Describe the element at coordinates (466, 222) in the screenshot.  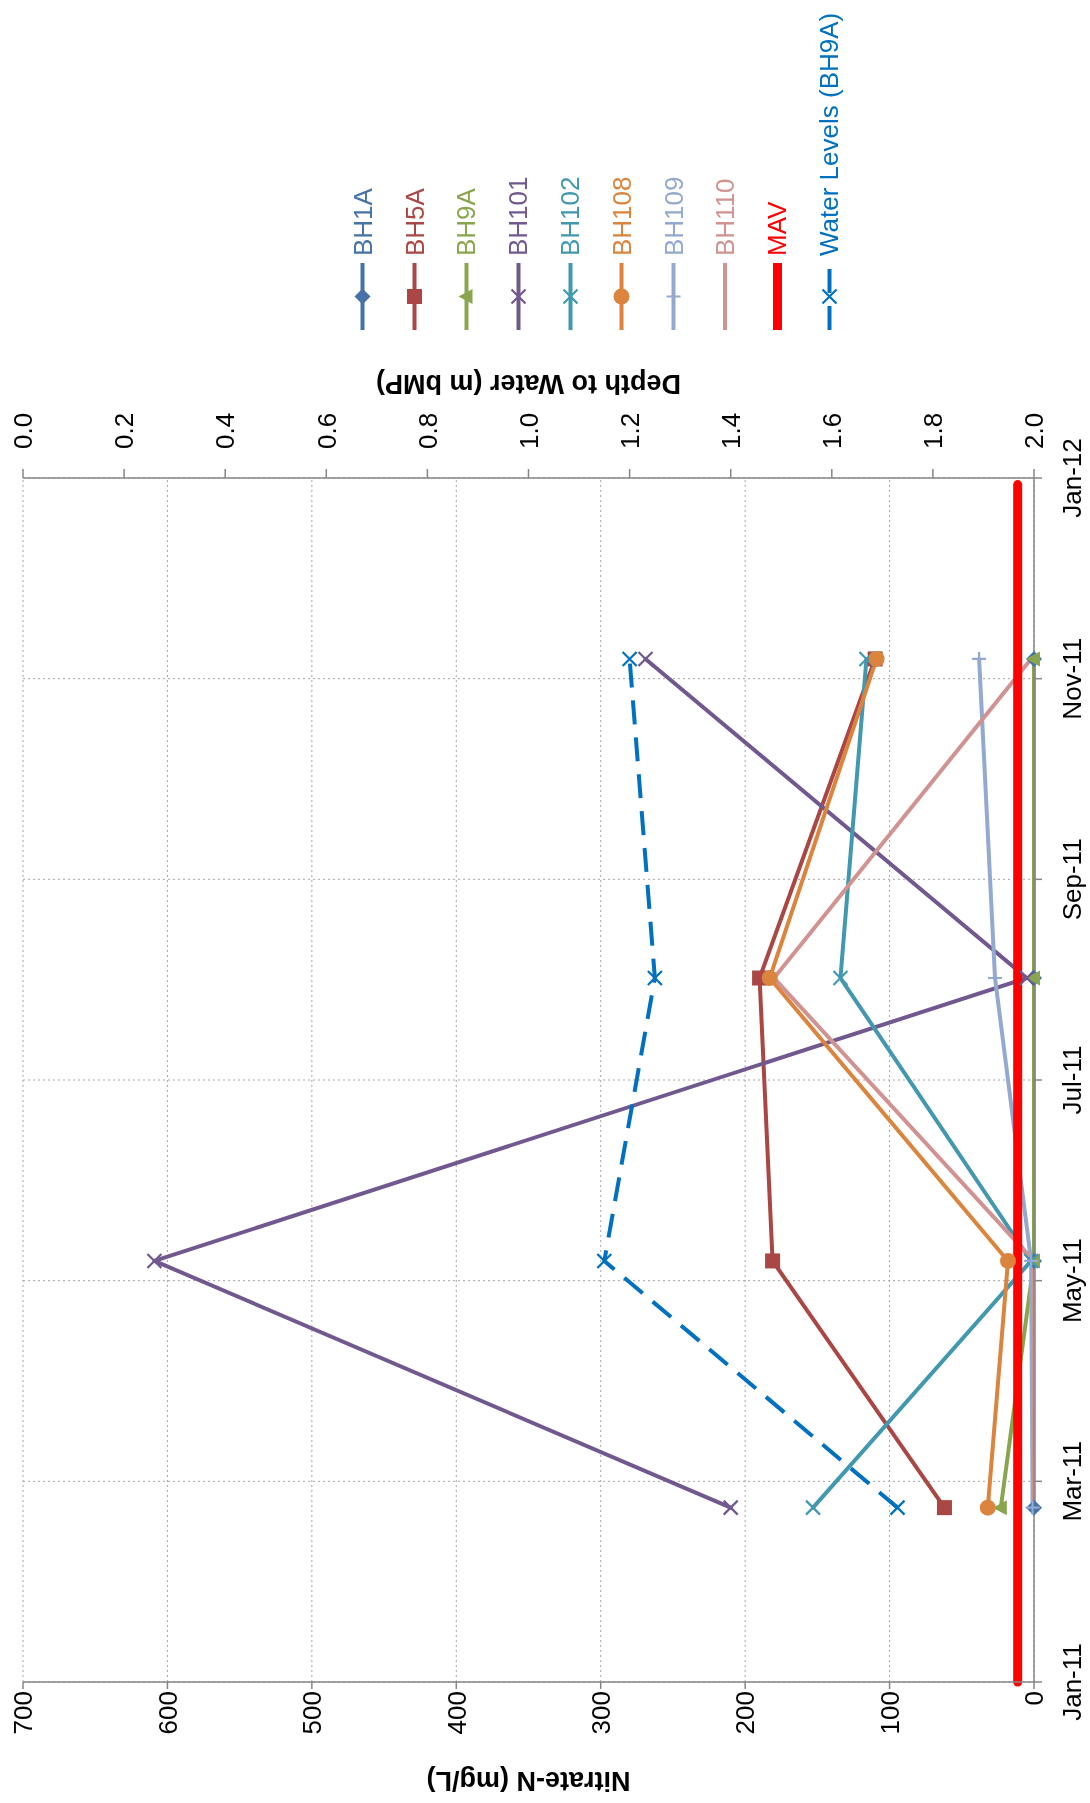
I see `text: BH9A` at that location.